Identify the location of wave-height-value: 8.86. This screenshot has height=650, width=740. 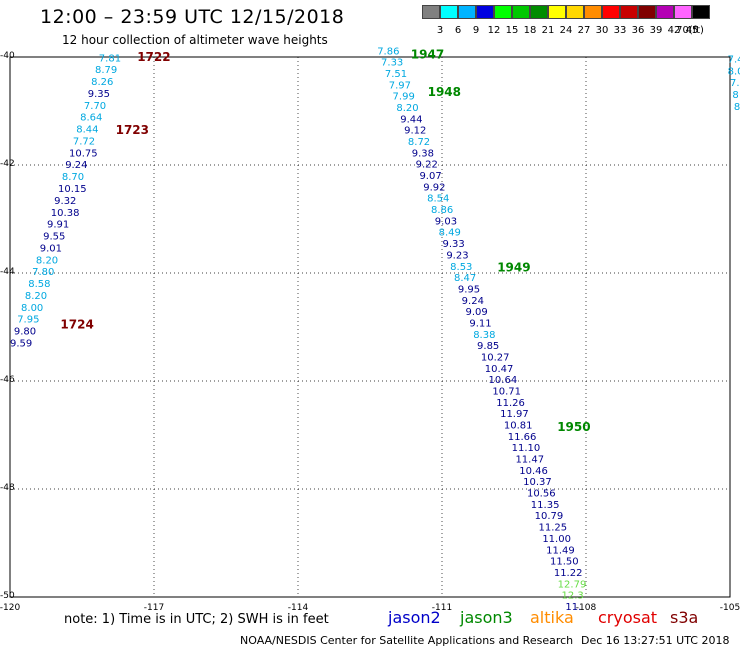
(442, 210).